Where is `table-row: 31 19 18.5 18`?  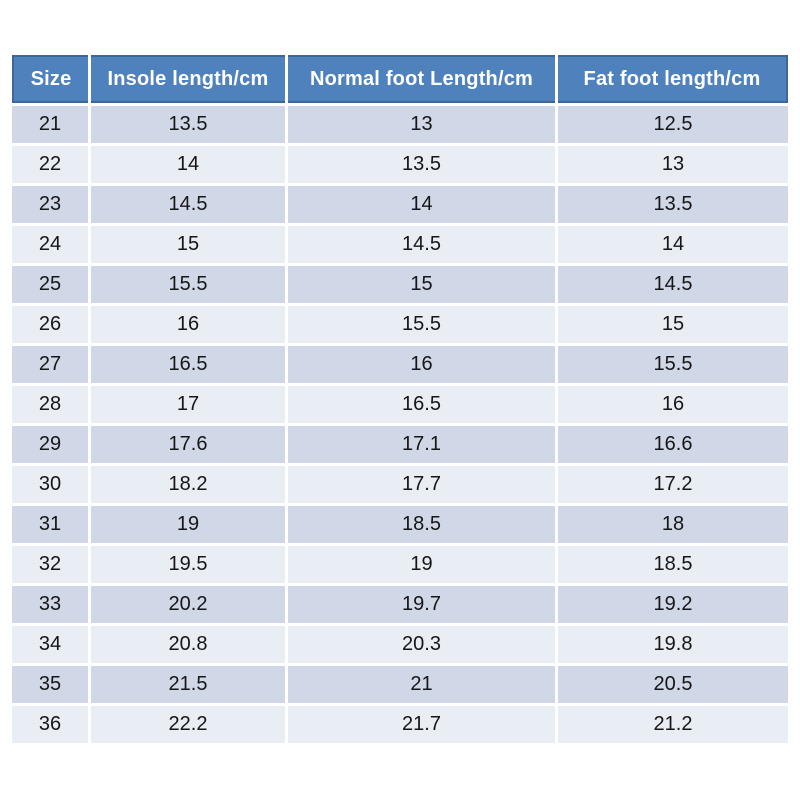 table-row: 31 19 18.5 18 is located at coordinates (400, 524).